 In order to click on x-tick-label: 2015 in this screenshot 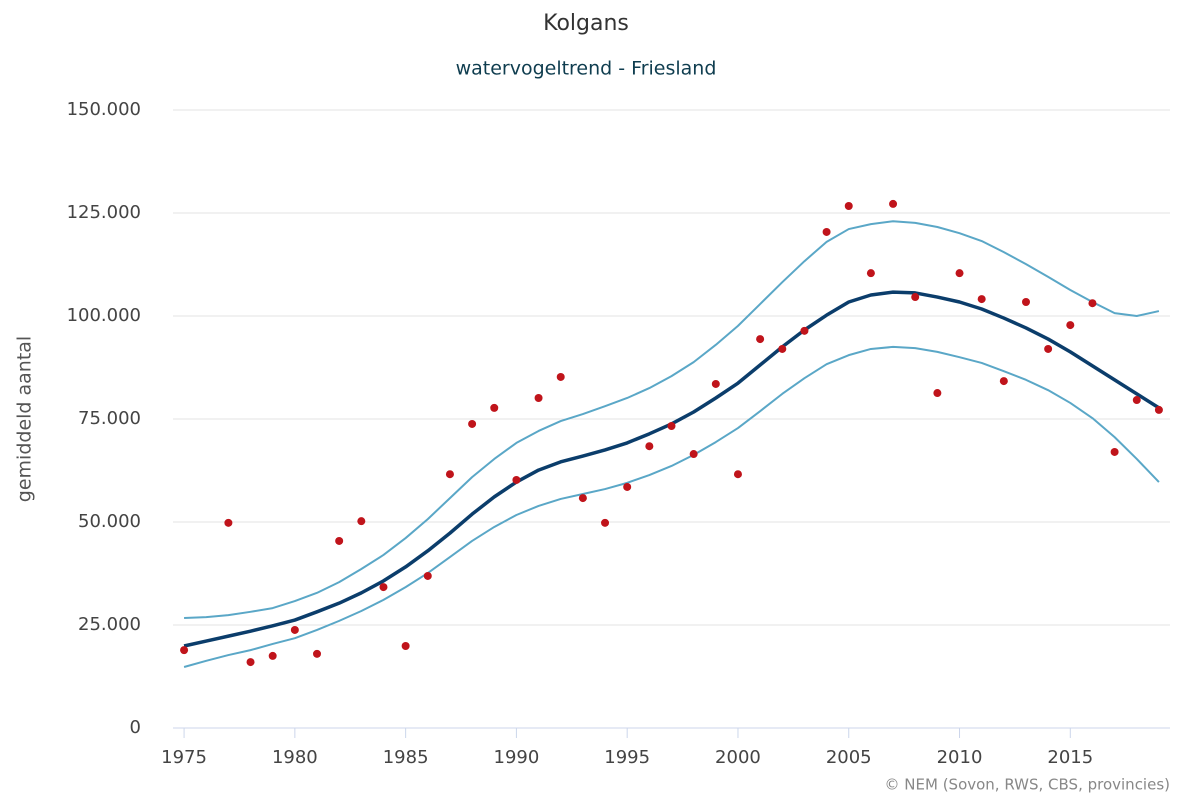, I will do `click(1070, 757)`.